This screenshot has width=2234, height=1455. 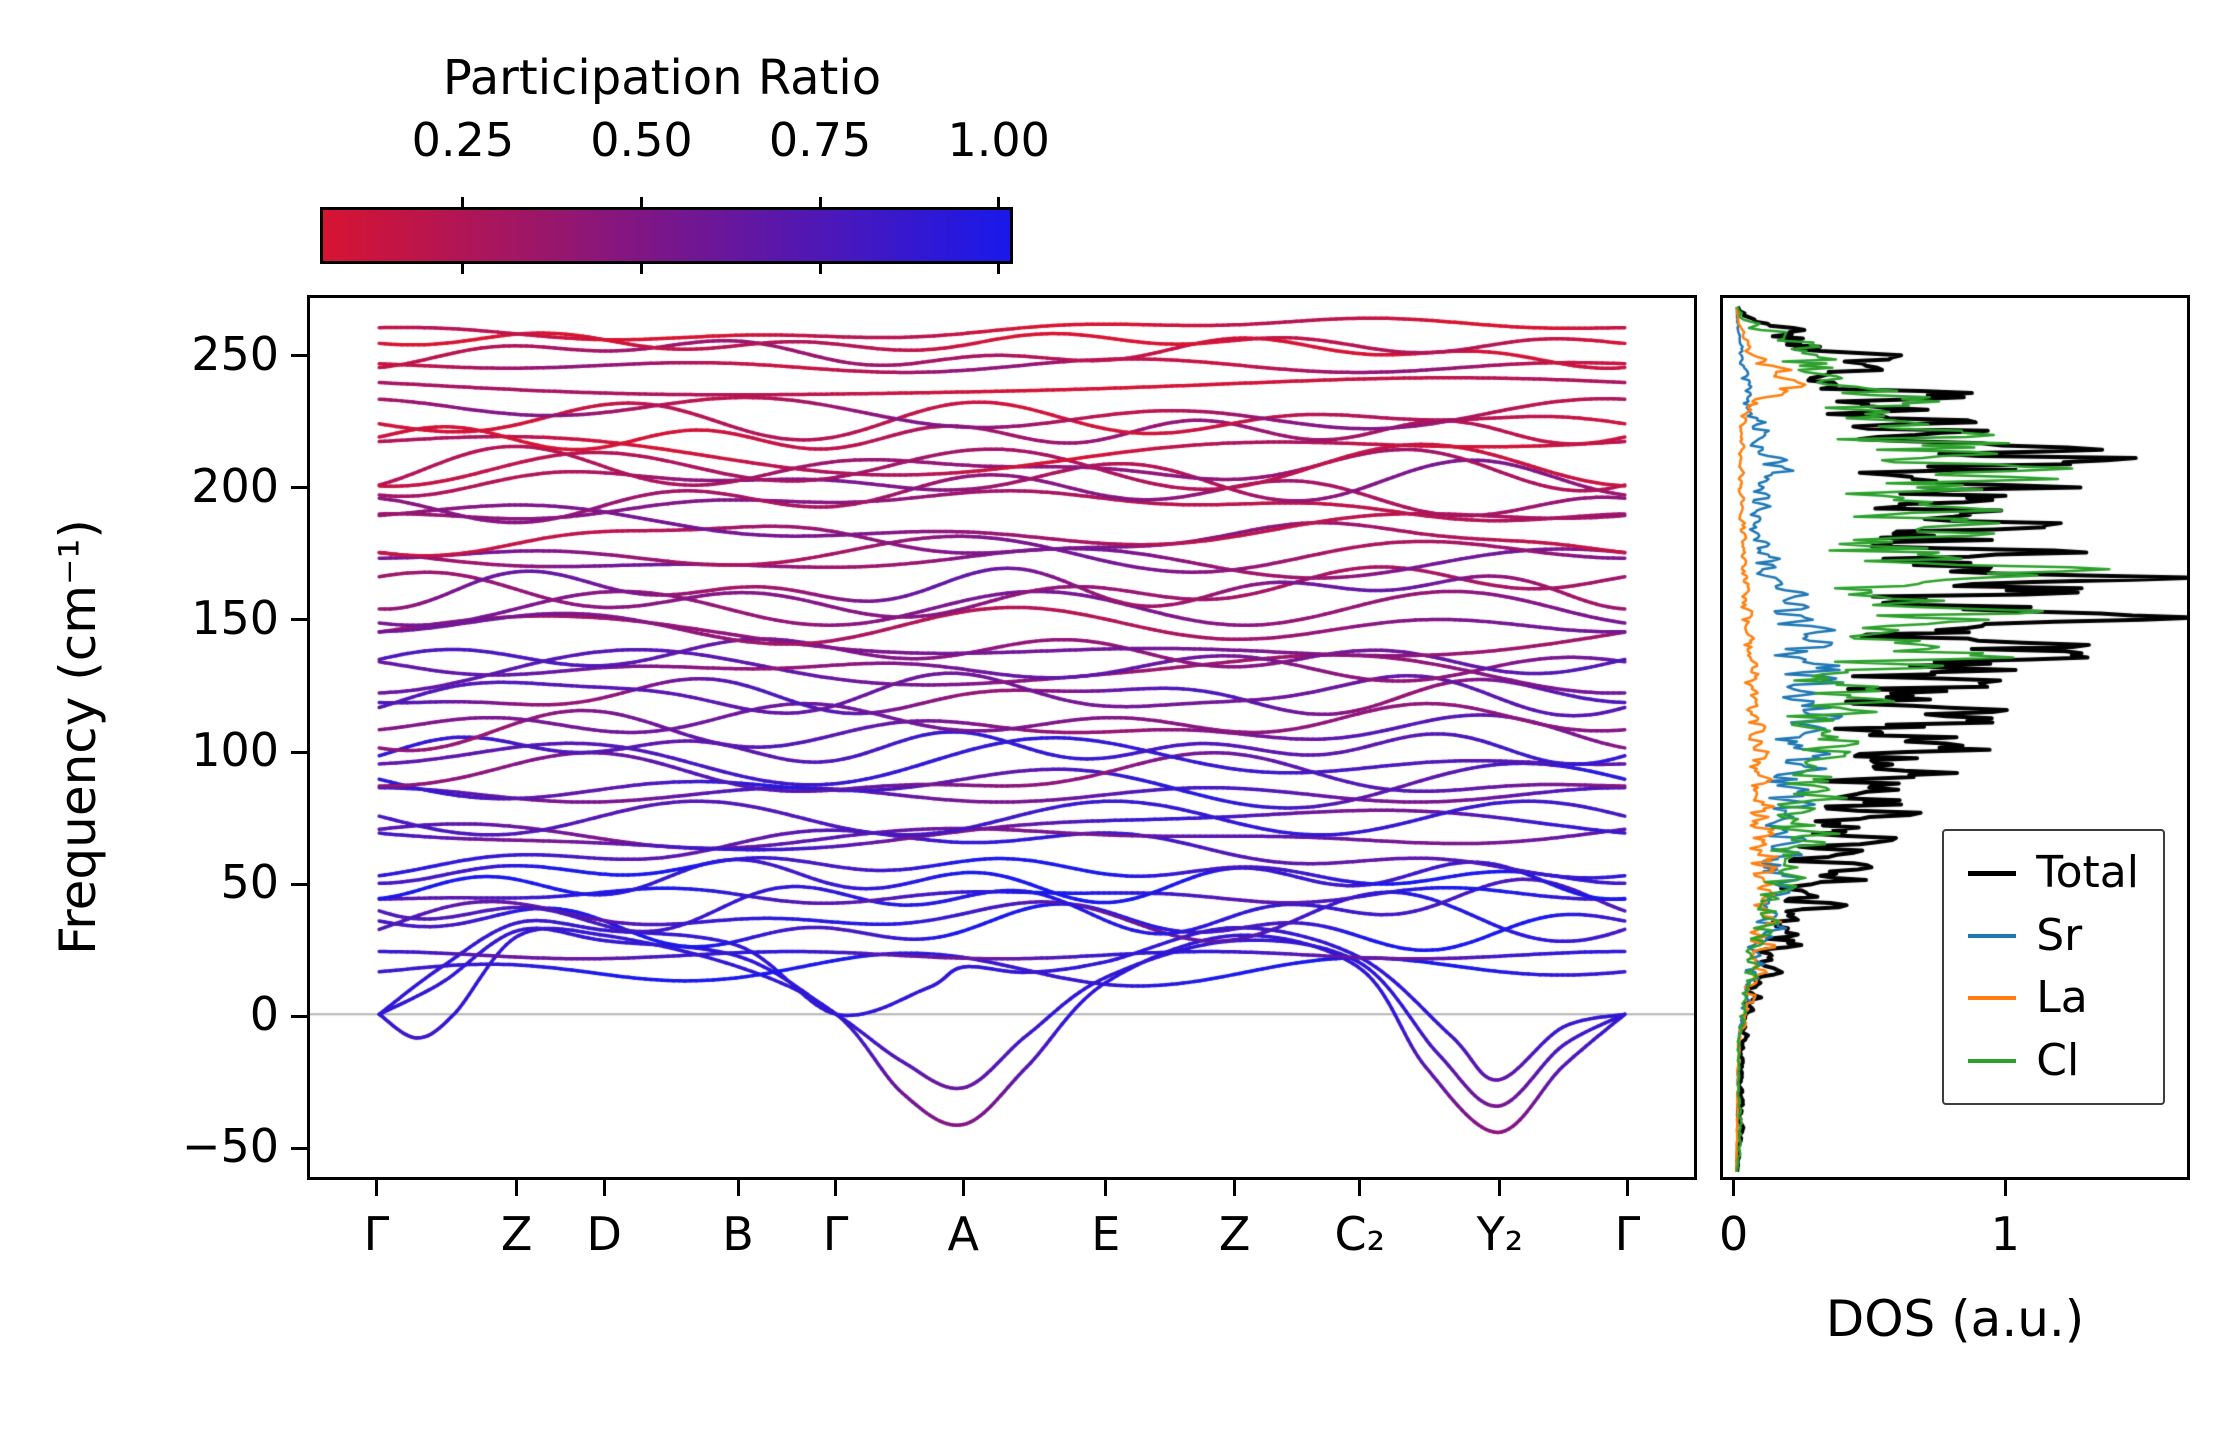 I want to click on legend-label: Sr, so click(x=2059, y=935).